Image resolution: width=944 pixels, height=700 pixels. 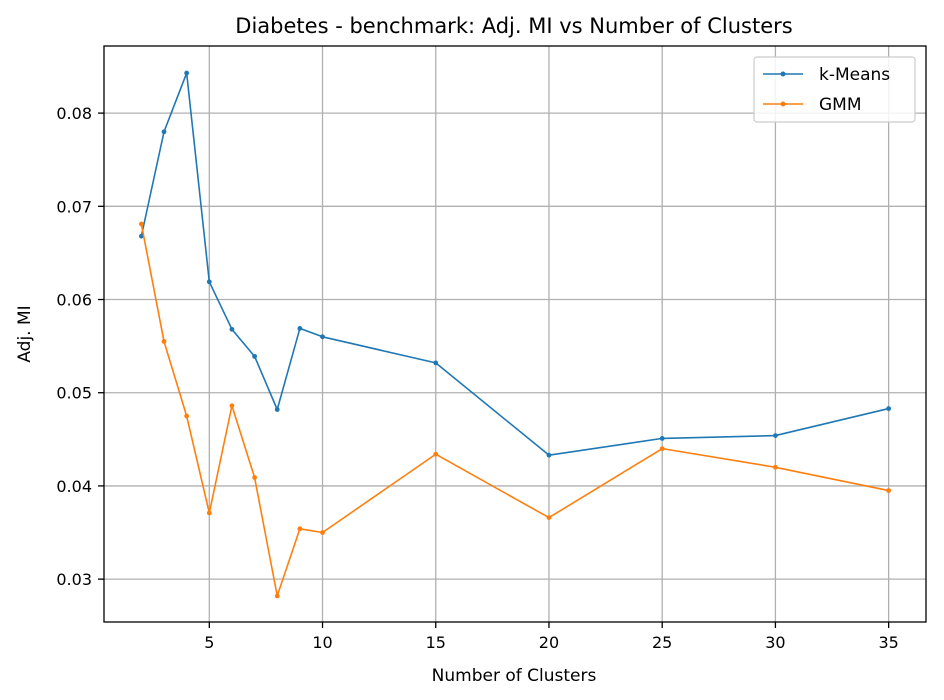 What do you see at coordinates (775, 642) in the screenshot?
I see `x-tick-label: 30` at bounding box center [775, 642].